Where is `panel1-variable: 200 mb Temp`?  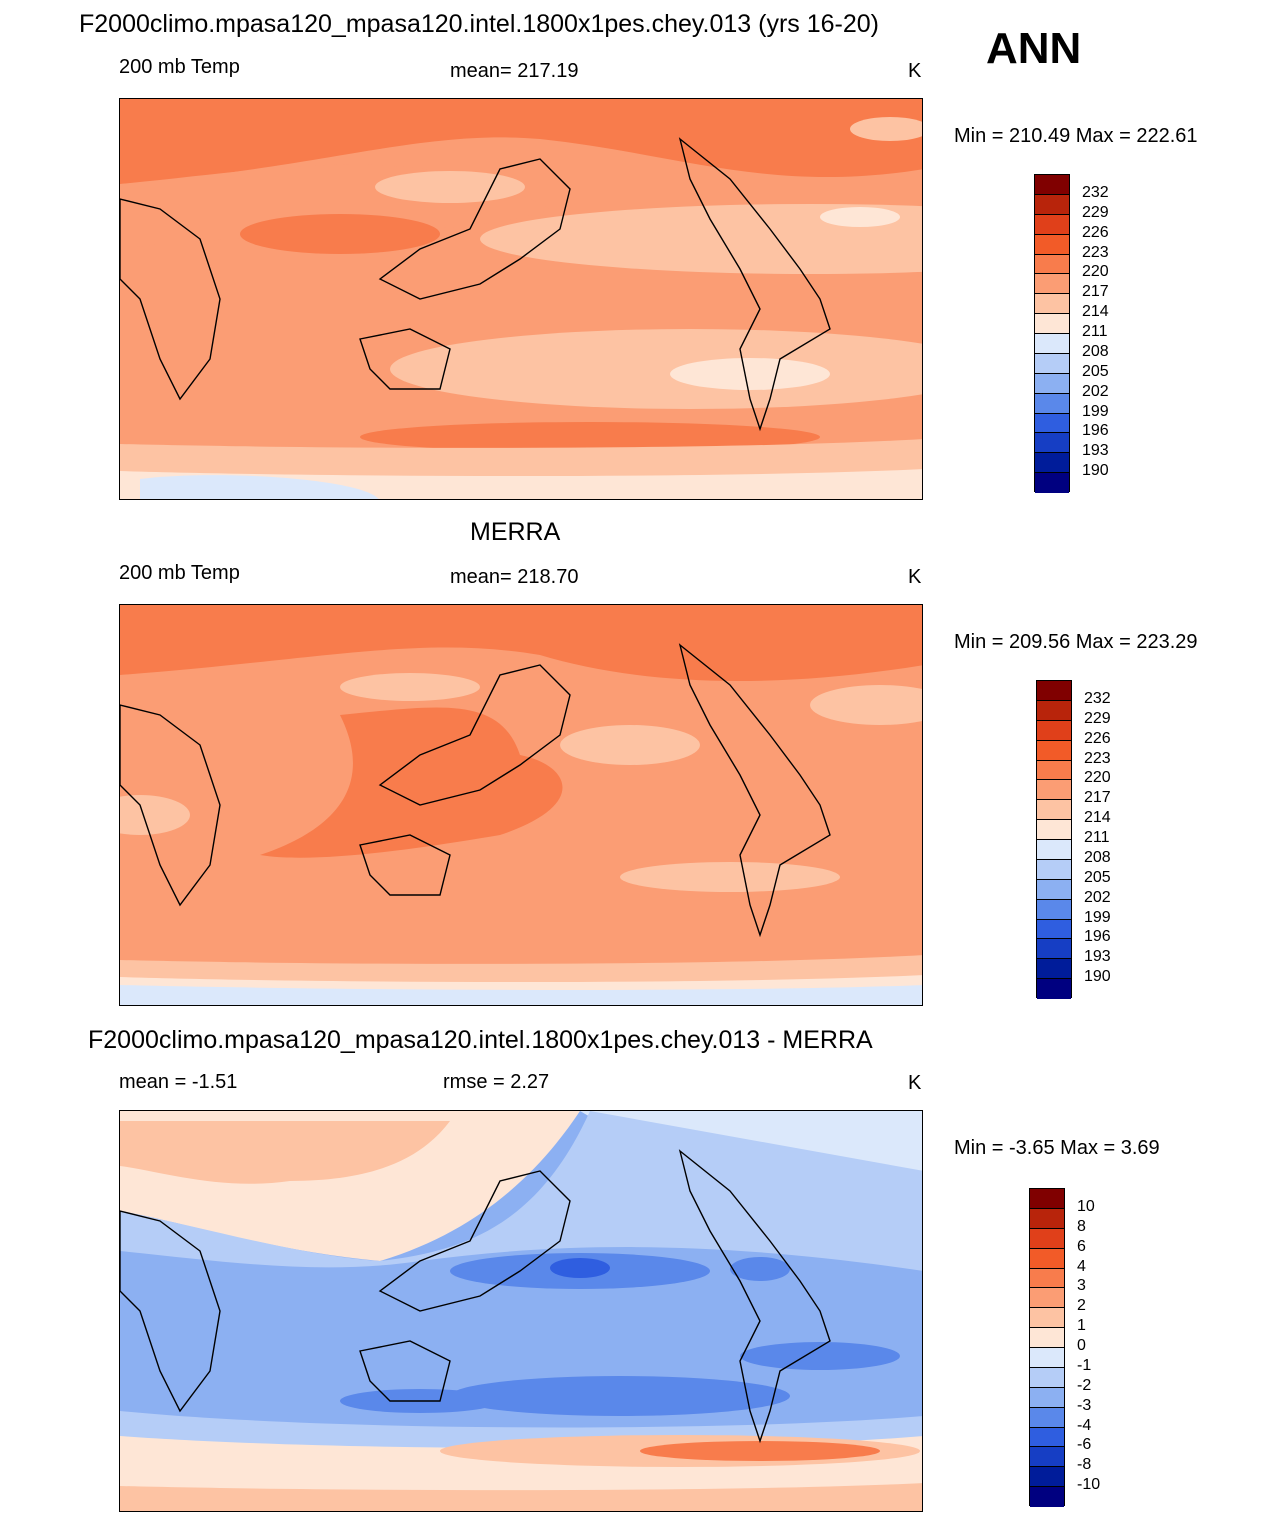
panel1-variable: 200 mb Temp is located at coordinates (179, 67).